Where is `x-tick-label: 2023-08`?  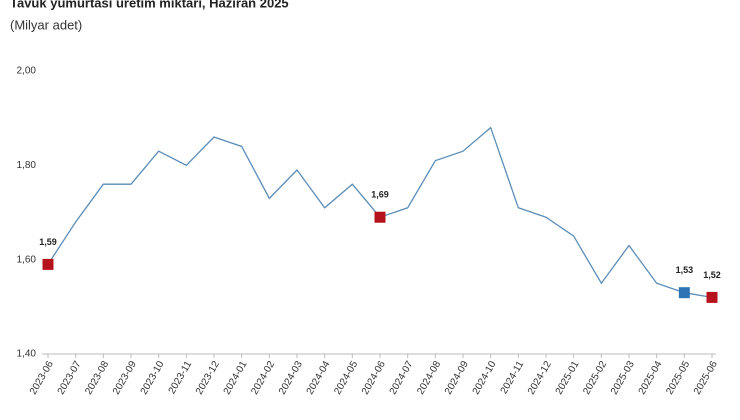
x-tick-label: 2023-08 is located at coordinates (97, 378).